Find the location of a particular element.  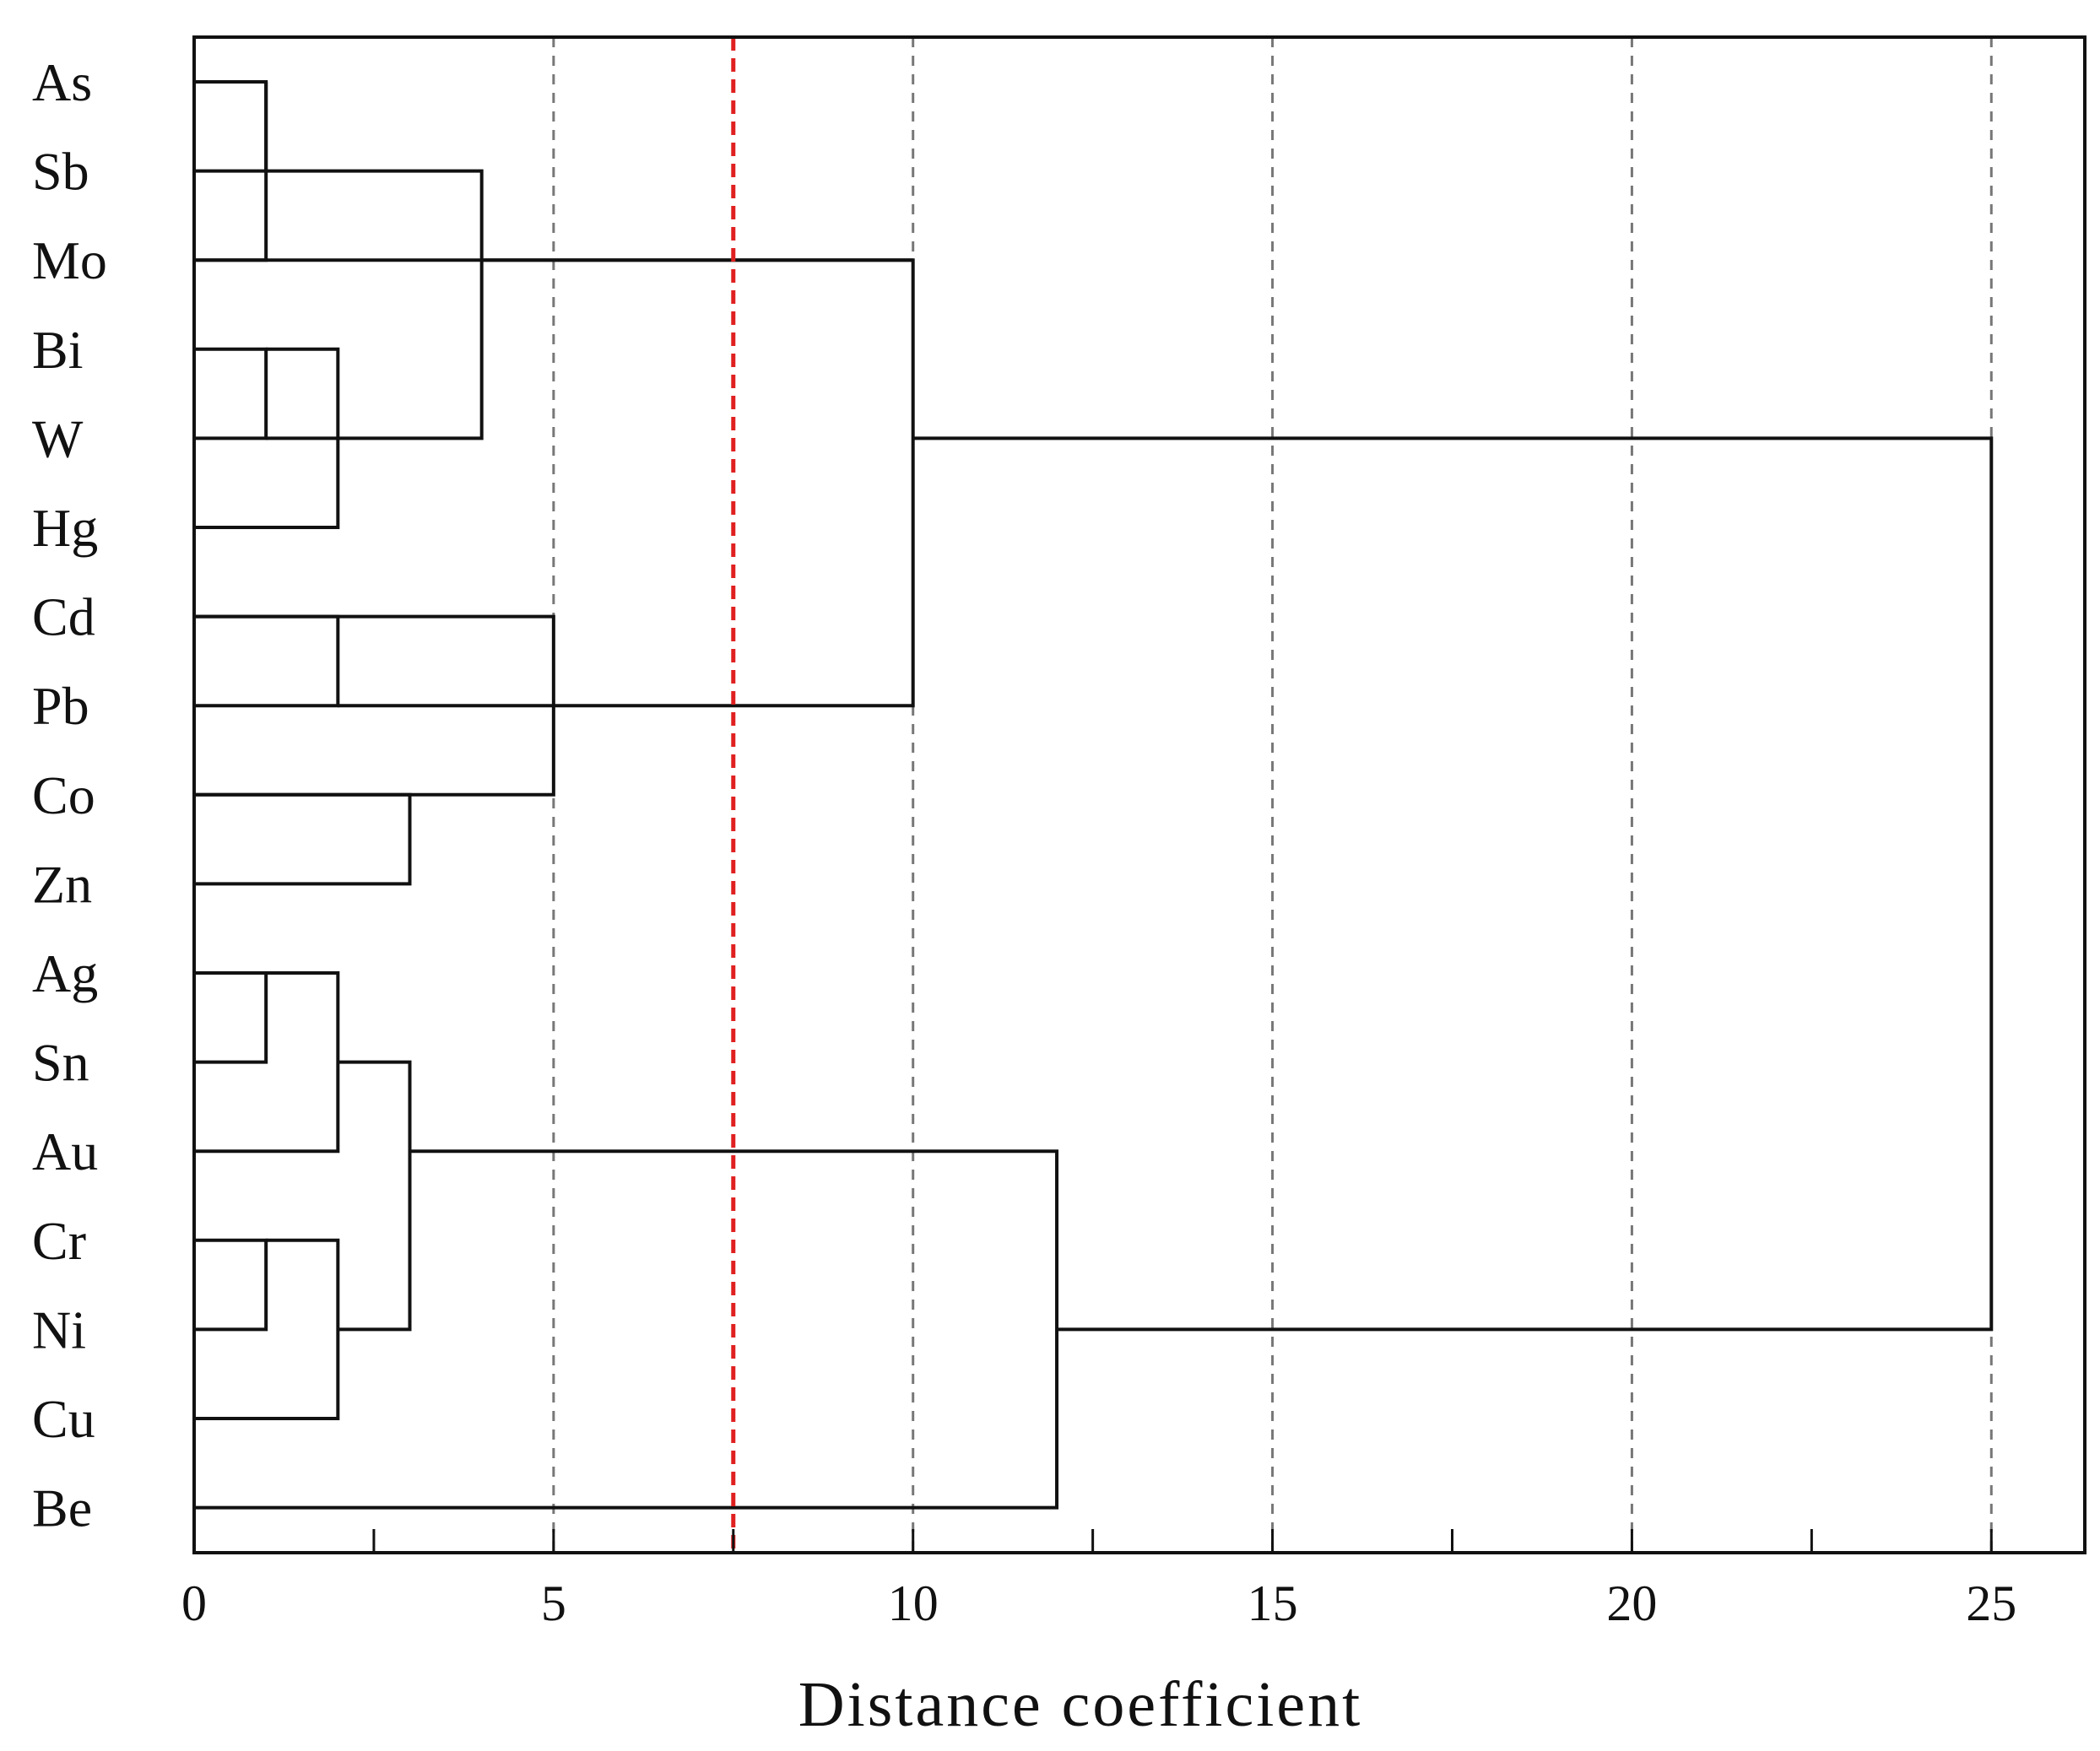

link-cr-ni is located at coordinates (231, 1285).